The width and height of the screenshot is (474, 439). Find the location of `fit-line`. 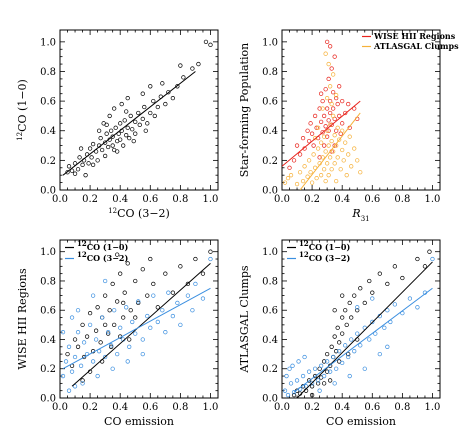

fit-line is located at coordinates (330, 151).